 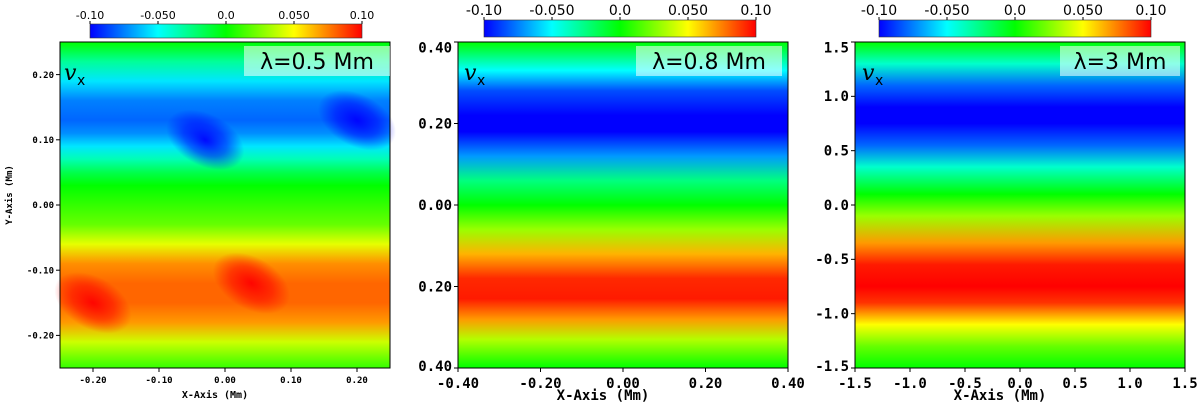 What do you see at coordinates (9, 195) in the screenshot?
I see `y-axis-label: Y-Axis (Mm)` at bounding box center [9, 195].